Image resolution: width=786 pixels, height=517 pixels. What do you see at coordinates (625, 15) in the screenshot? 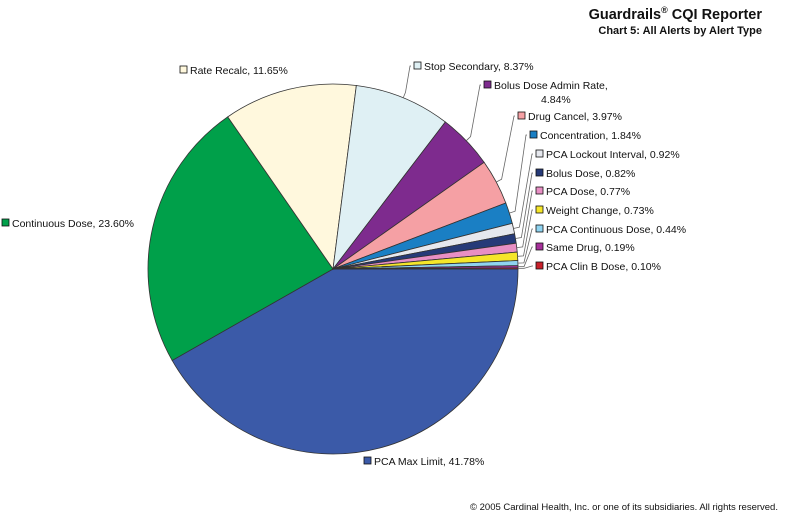
I see `report-brand: Guardrails` at bounding box center [625, 15].